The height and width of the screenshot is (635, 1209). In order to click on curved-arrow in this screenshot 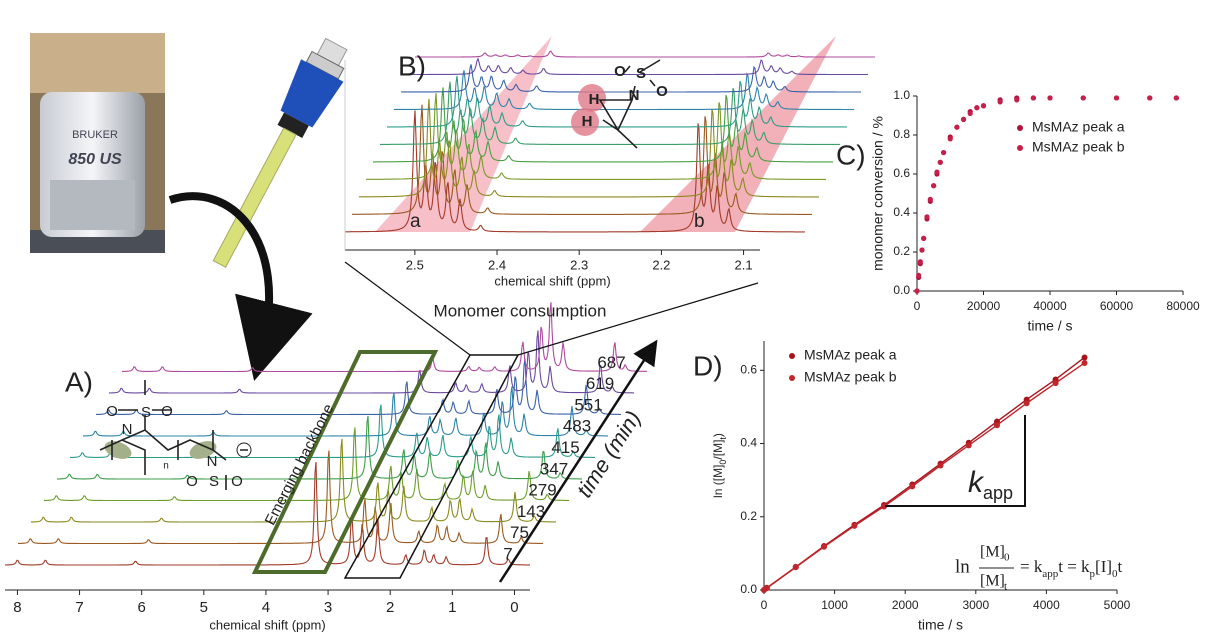, I will do `click(240, 287)`.